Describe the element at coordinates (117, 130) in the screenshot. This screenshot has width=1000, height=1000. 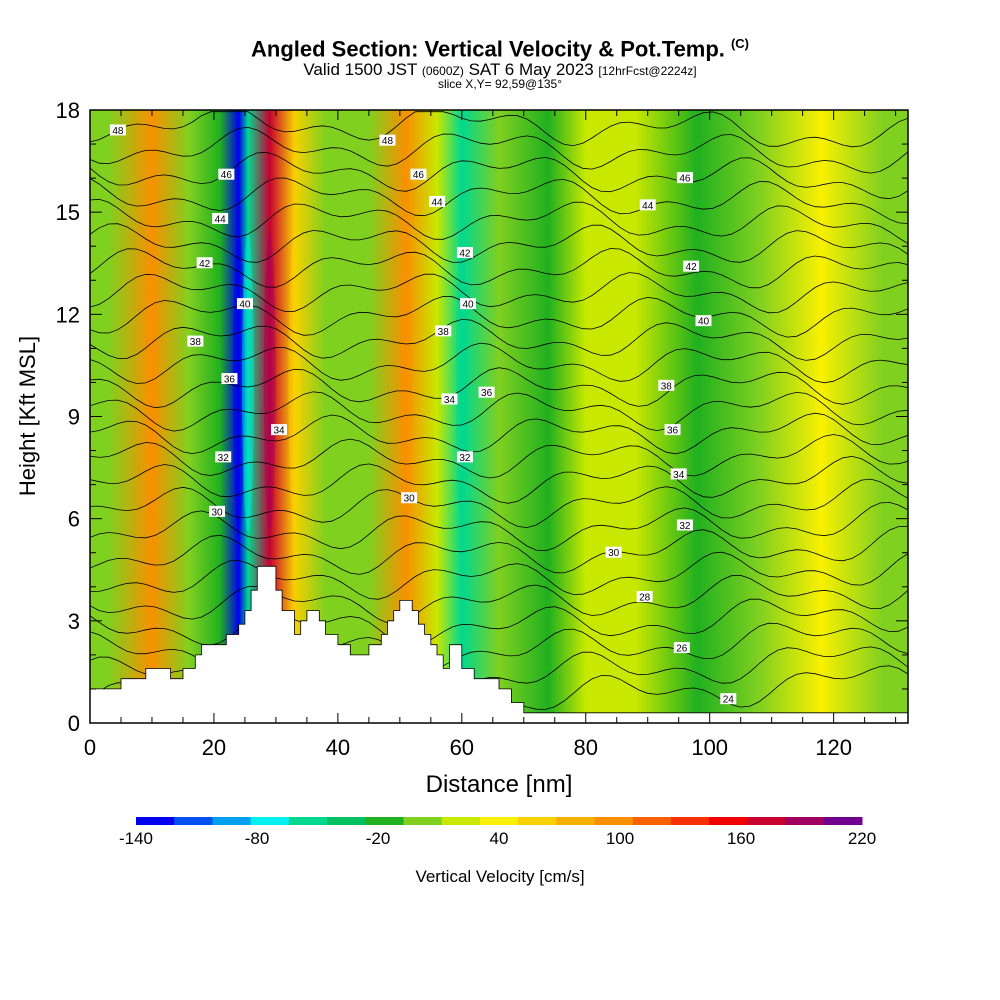
I see `contour-label-0: 48` at that location.